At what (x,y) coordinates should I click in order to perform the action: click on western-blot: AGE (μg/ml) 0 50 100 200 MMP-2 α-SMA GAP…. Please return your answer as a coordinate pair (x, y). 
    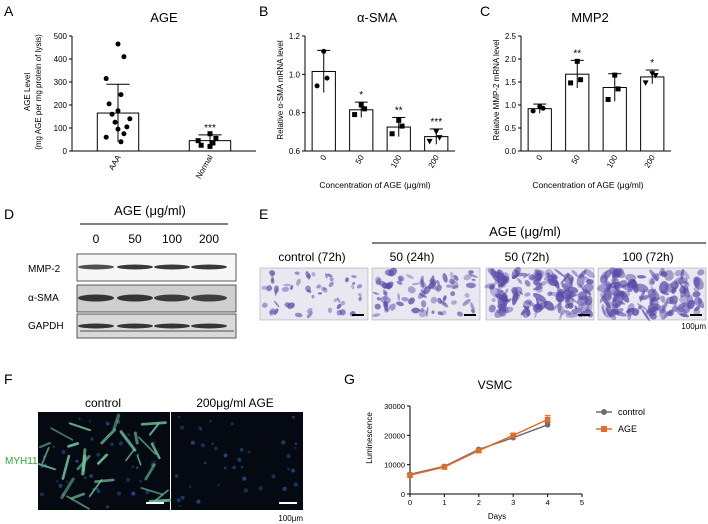
    Looking at the image, I should click on (132, 271).